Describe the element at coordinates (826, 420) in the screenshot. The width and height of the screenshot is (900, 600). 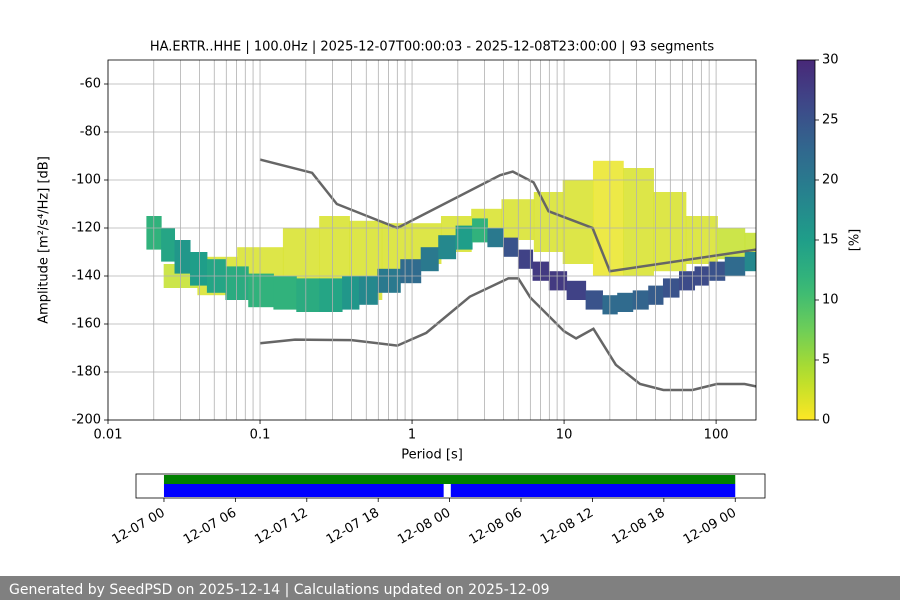
I see `colorbar-tick-label: 0` at that location.